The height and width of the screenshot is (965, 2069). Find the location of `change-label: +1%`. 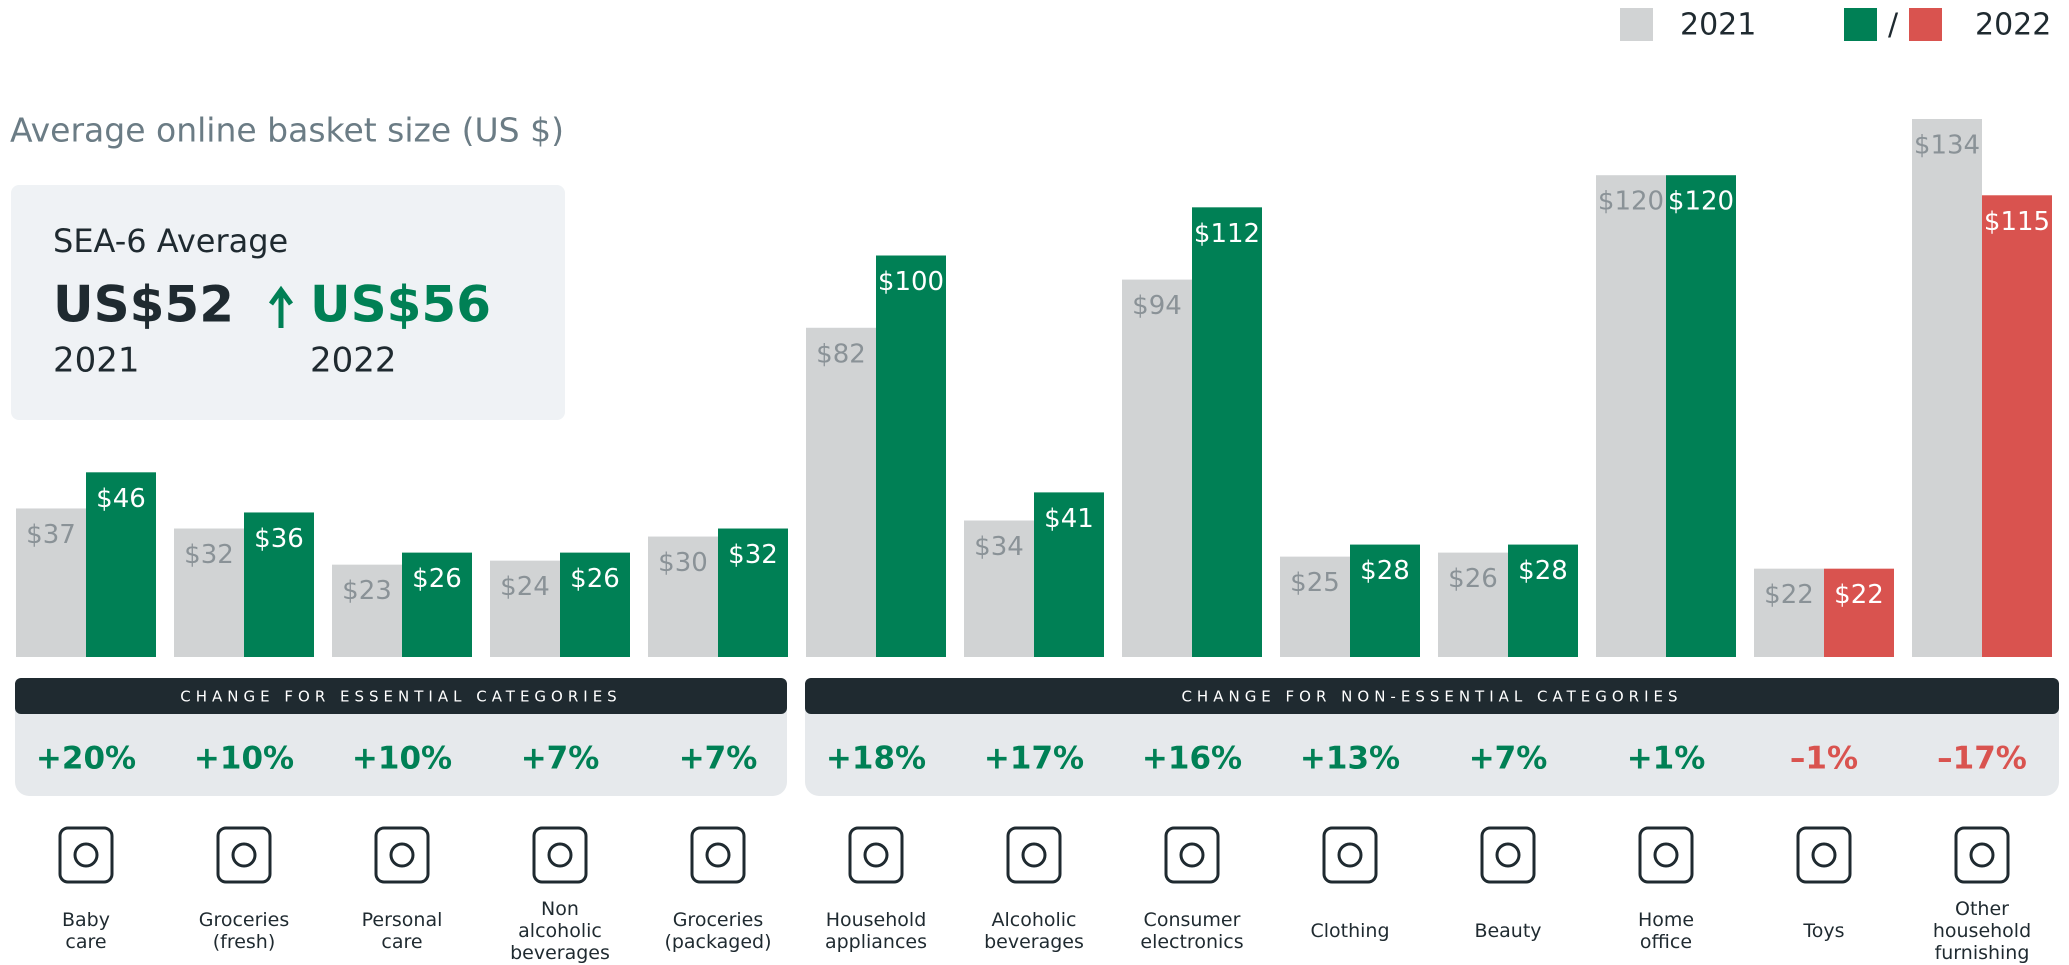

change-label: +1% is located at coordinates (1666, 759).